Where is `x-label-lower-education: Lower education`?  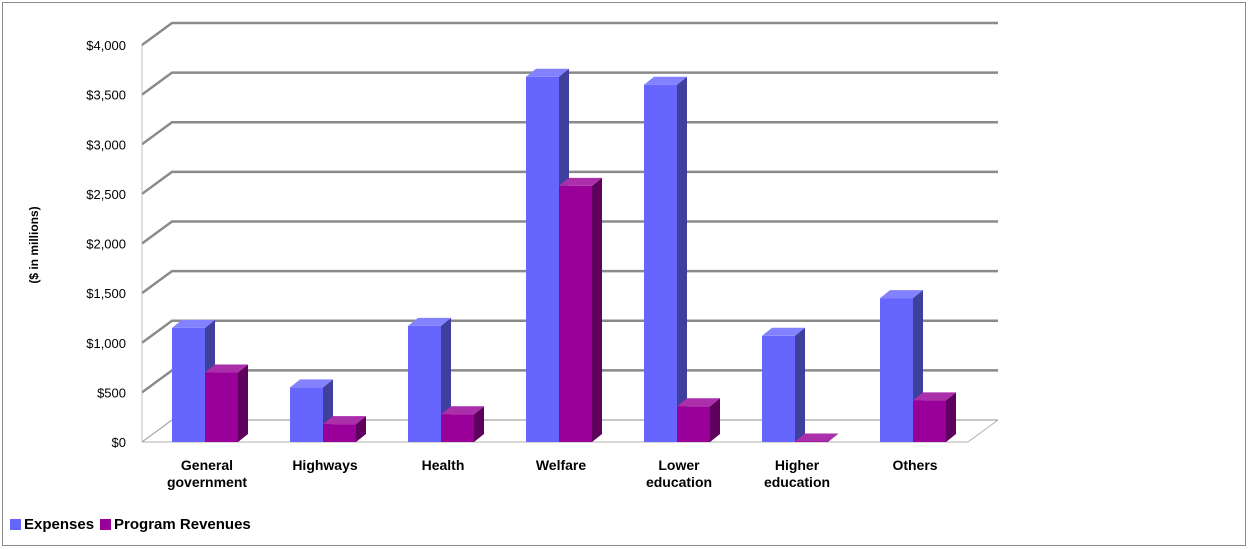 x-label-lower-education: Lower education is located at coordinates (679, 473).